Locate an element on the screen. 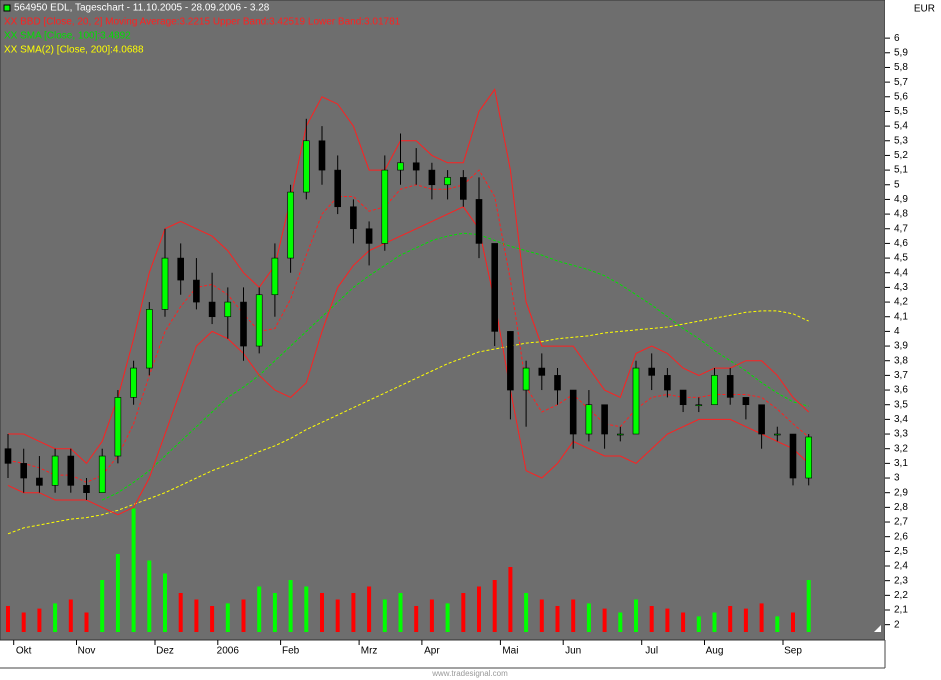 The height and width of the screenshot is (680, 941). y-tick-label: 4,9 is located at coordinates (901, 199).